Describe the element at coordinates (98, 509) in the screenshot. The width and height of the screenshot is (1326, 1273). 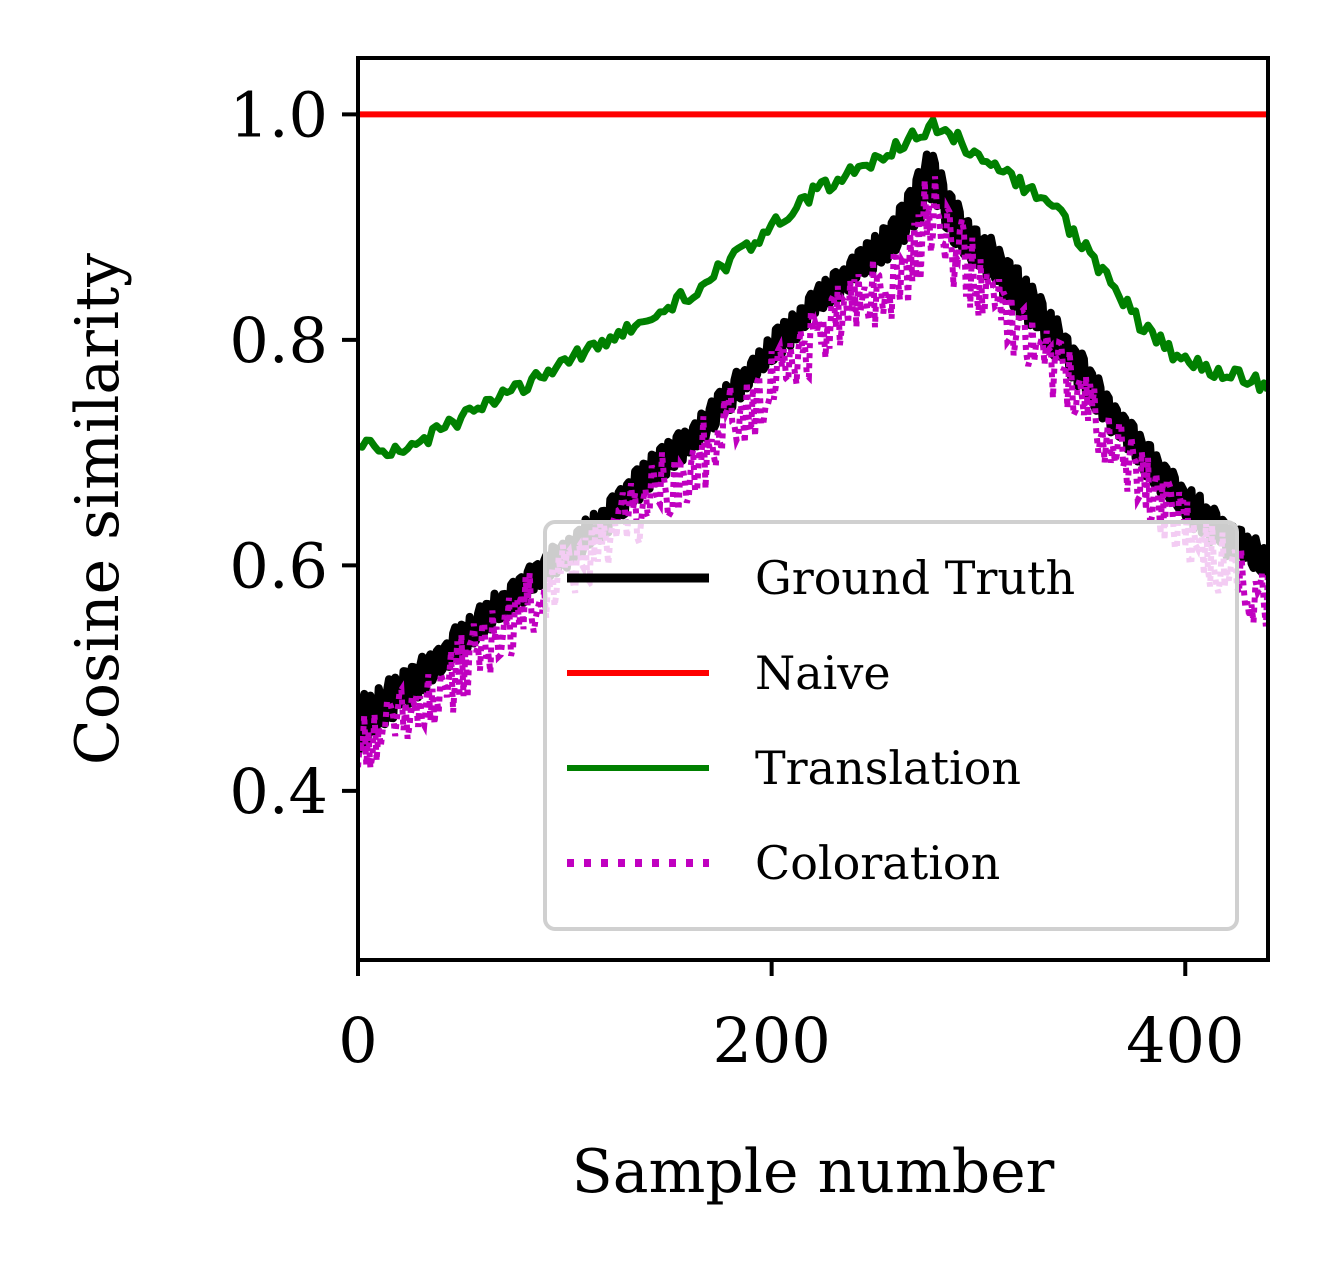
I see `y-axis-label: Cosine similarity` at that location.